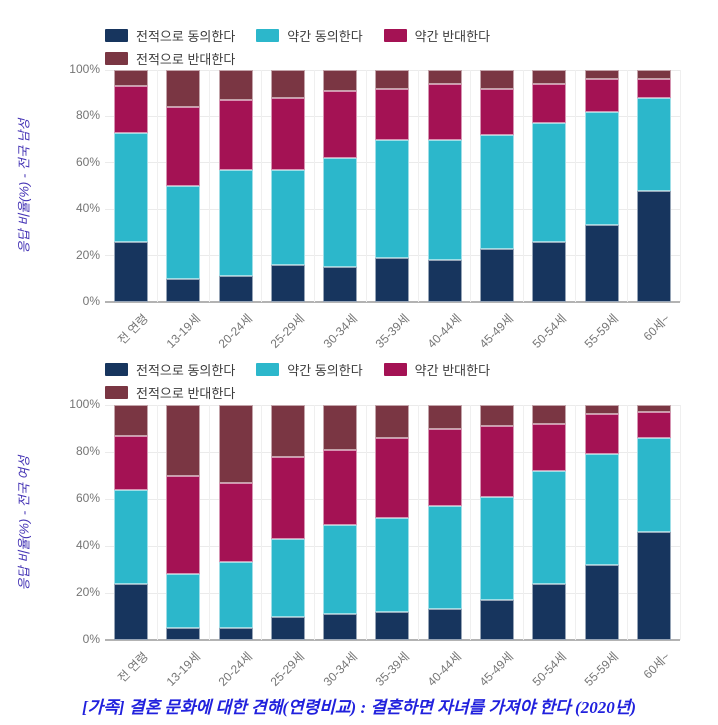 Image resolution: width=718 pixels, height=725 pixels. I want to click on stacked-bar, so click(549, 186).